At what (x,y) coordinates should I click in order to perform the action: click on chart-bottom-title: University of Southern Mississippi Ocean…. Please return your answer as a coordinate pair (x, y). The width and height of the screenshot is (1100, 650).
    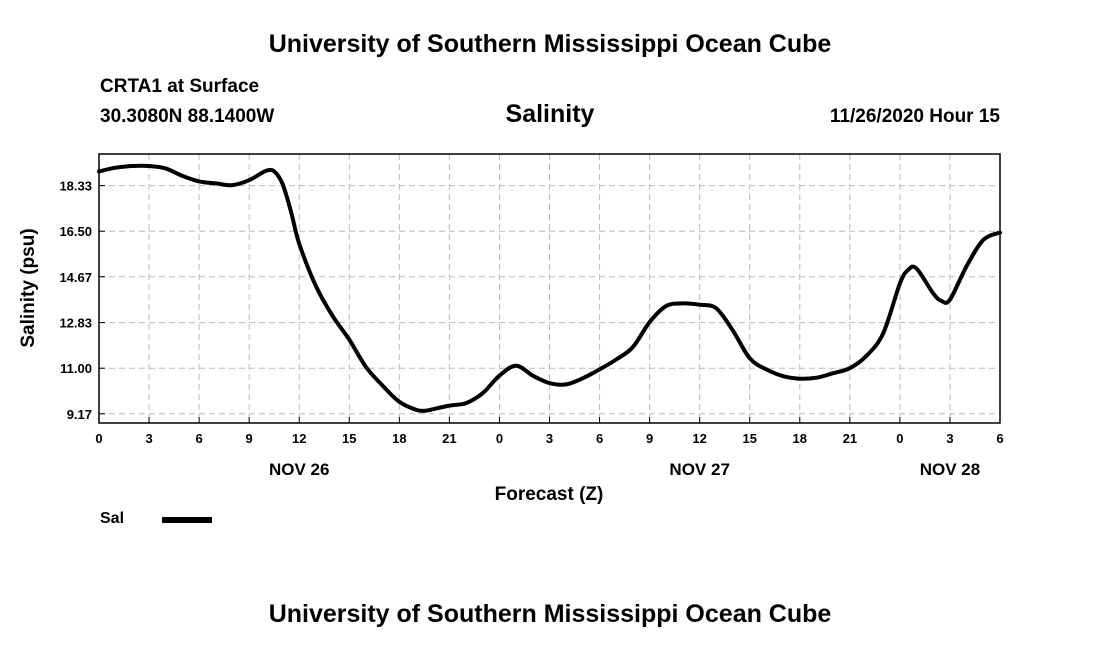
    Looking at the image, I should click on (550, 614).